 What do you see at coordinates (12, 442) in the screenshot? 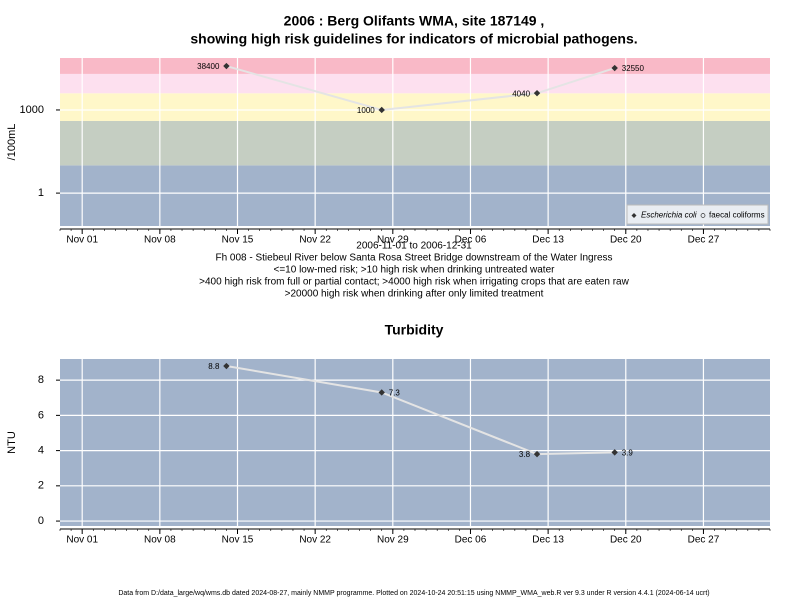
I see `y-axis-label: NTU` at bounding box center [12, 442].